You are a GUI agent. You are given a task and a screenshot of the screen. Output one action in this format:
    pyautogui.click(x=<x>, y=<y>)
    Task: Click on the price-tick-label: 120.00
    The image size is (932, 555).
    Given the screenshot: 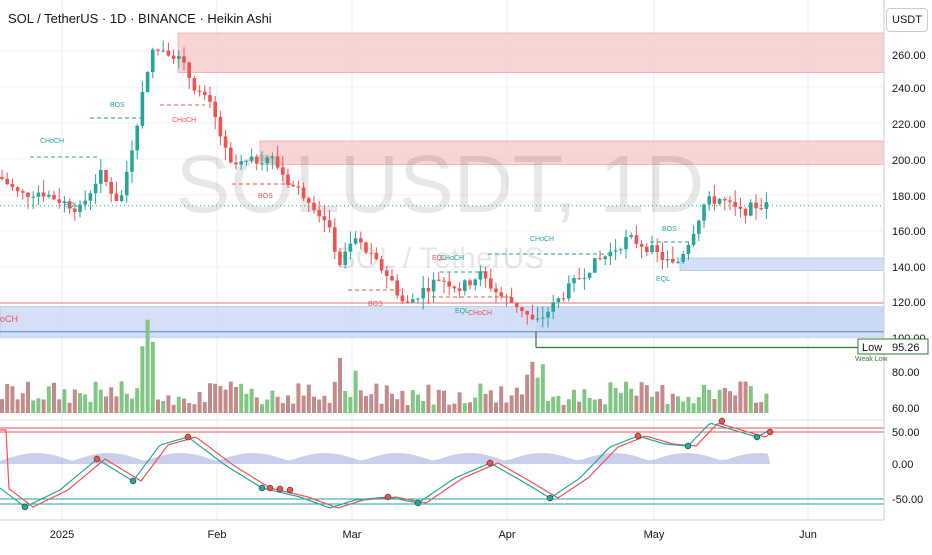 What is the action you would take?
    pyautogui.click(x=909, y=303)
    